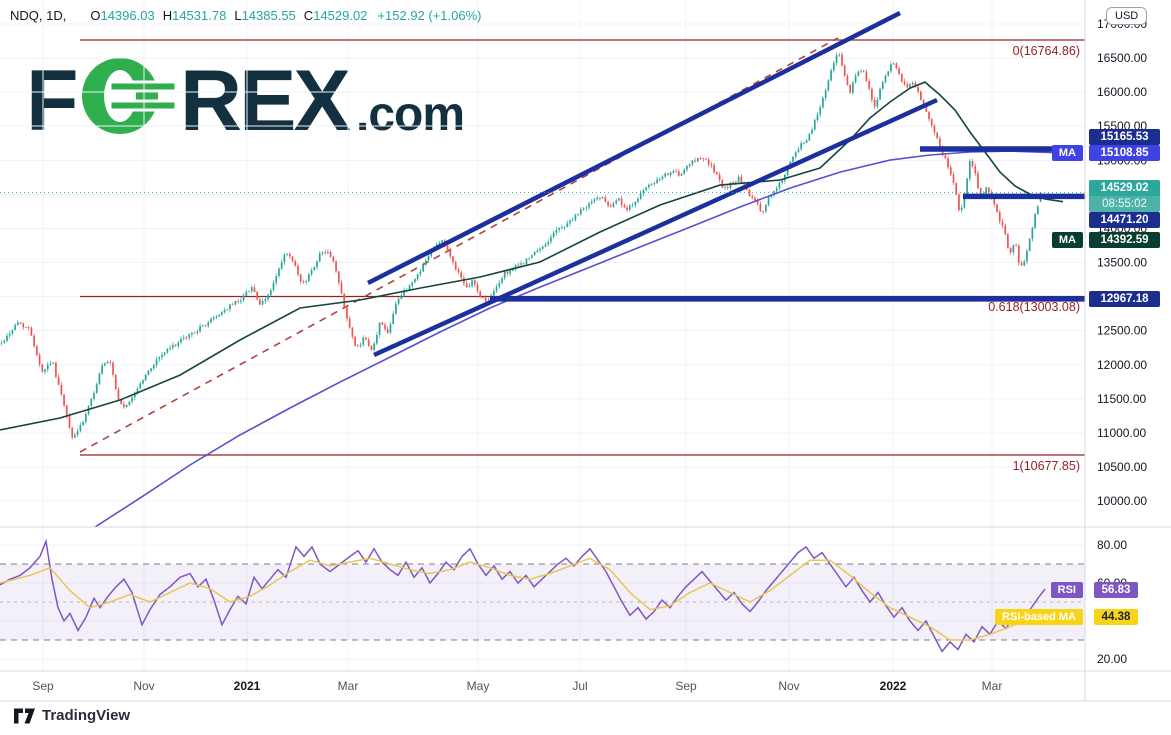 The height and width of the screenshot is (735, 1171). Describe the element at coordinates (893, 686) in the screenshot. I see `time-axis-label: 2022` at that location.